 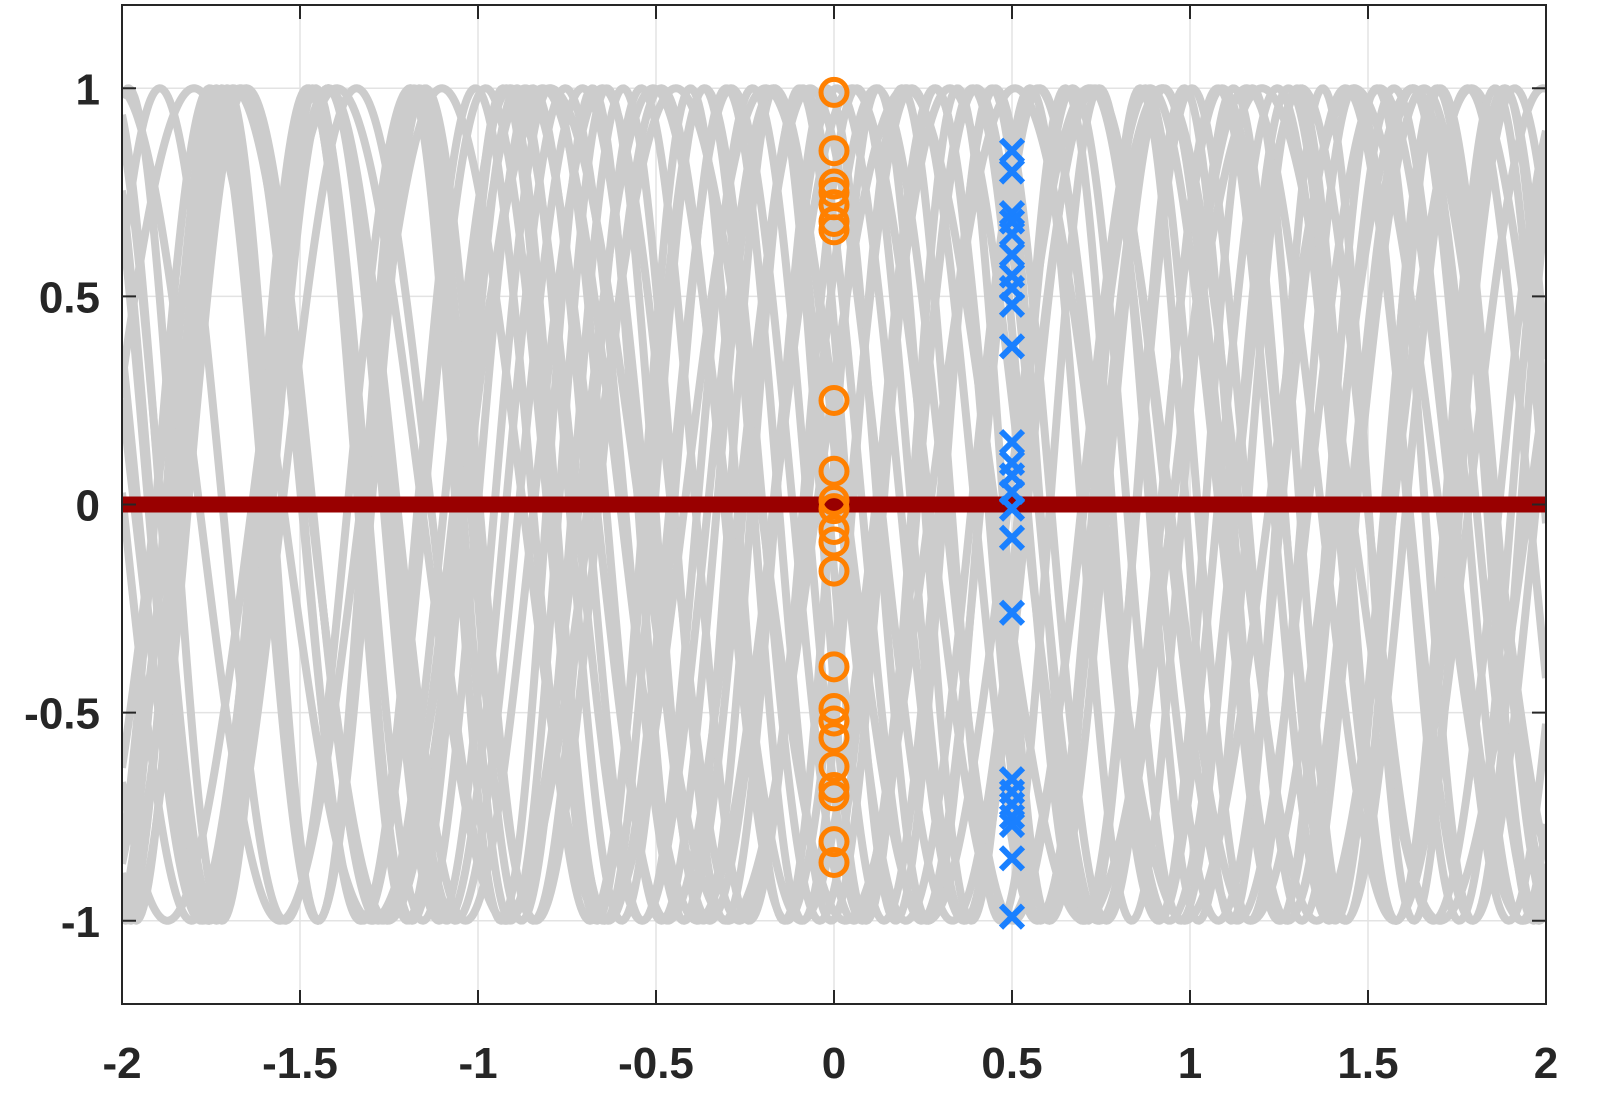 What do you see at coordinates (834, 1063) in the screenshot?
I see `x-tick-label: 0` at bounding box center [834, 1063].